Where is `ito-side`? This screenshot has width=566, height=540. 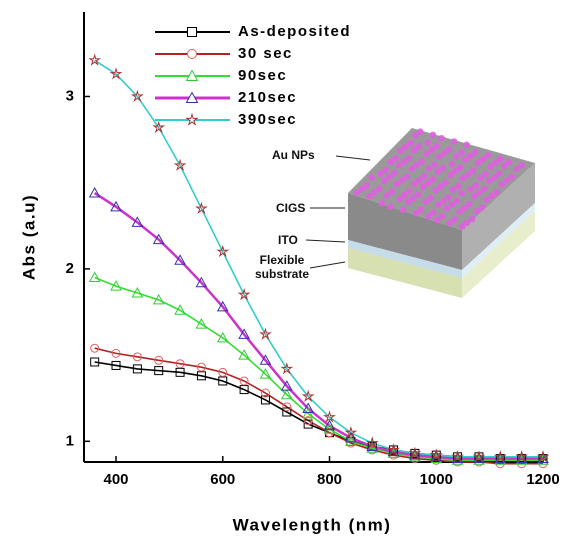 ito-side is located at coordinates (498, 240).